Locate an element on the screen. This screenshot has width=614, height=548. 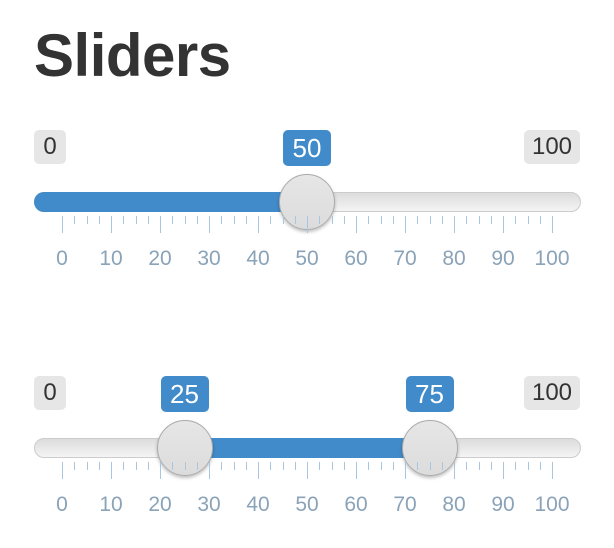
slider-fill is located at coordinates (170, 202).